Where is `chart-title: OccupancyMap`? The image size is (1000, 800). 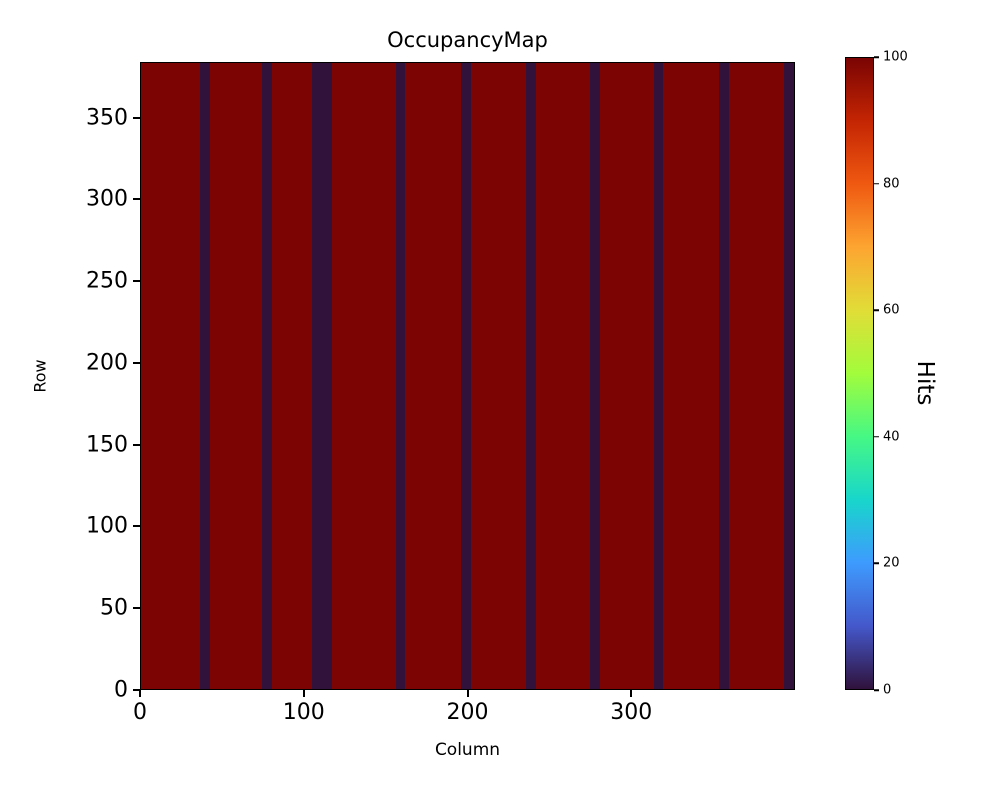
chart-title: OccupancyMap is located at coordinates (467, 40).